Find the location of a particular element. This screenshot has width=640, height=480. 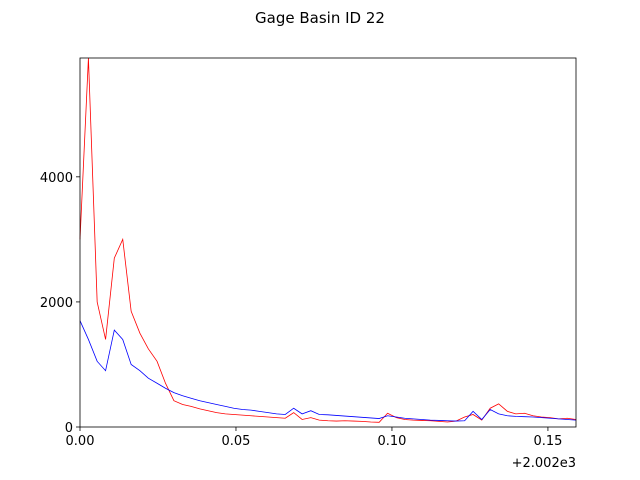

y-axis: 0 2000 4000 is located at coordinates (60, 303).